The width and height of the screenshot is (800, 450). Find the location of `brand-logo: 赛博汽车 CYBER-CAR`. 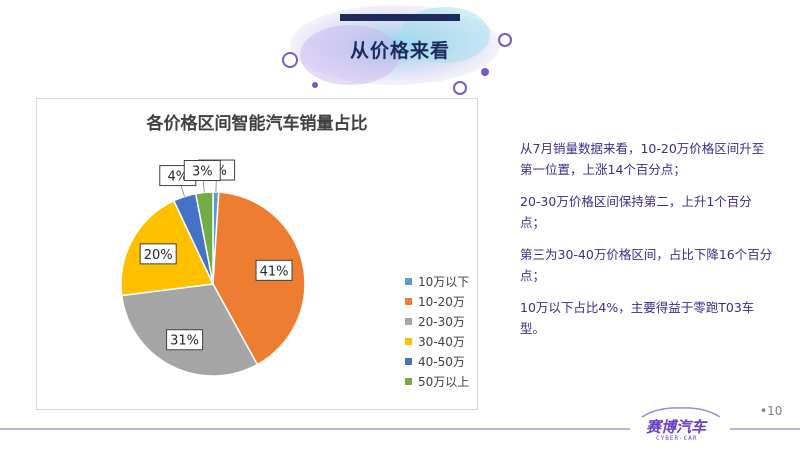

brand-logo: 赛博汽车 CYBER-CAR is located at coordinates (681, 424).